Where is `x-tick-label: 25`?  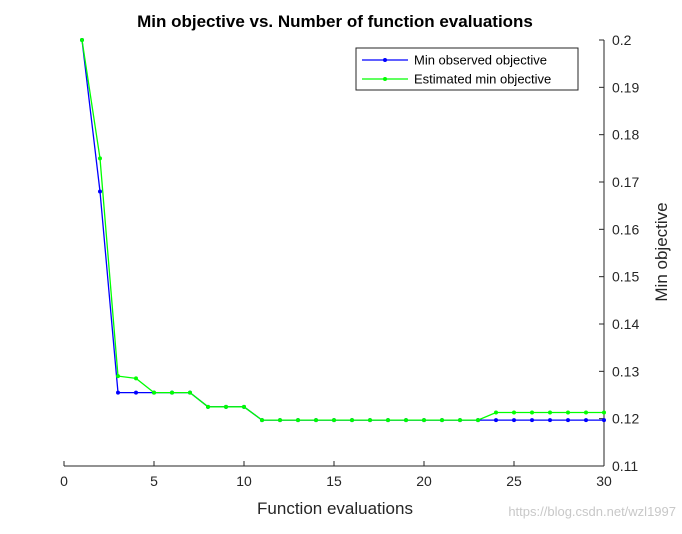 x-tick-label: 25 is located at coordinates (514, 481).